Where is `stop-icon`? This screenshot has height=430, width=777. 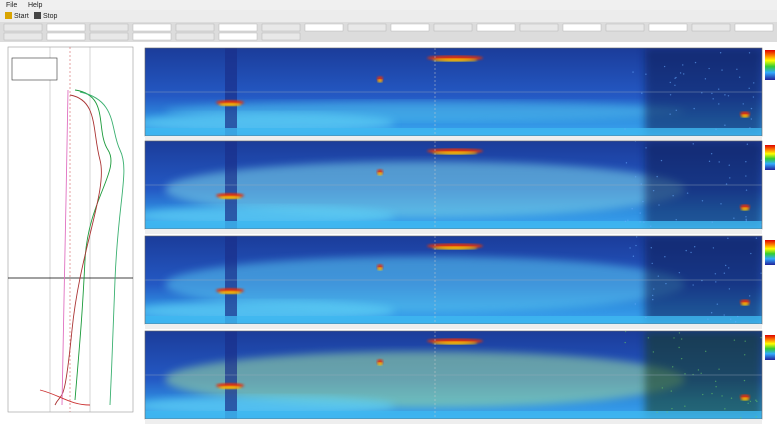
stop-icon is located at coordinates (37, 15).